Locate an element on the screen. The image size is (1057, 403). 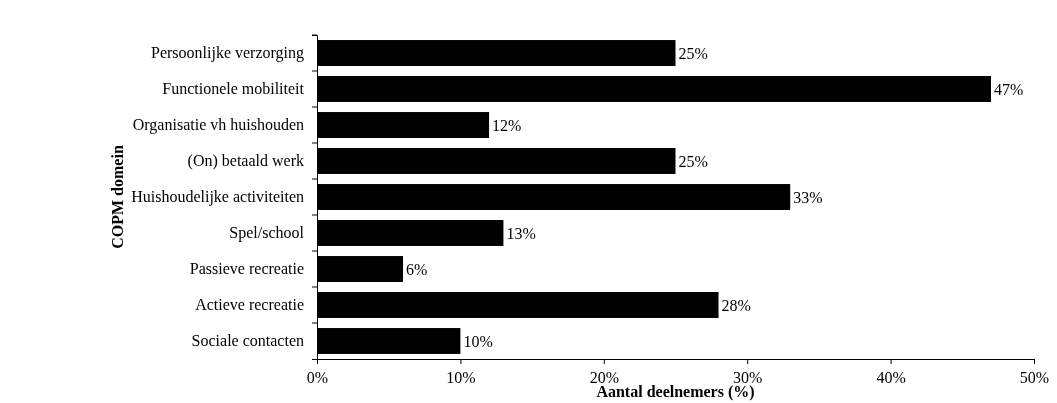
y-tick-label: Sociale contacten is located at coordinates (247, 341).